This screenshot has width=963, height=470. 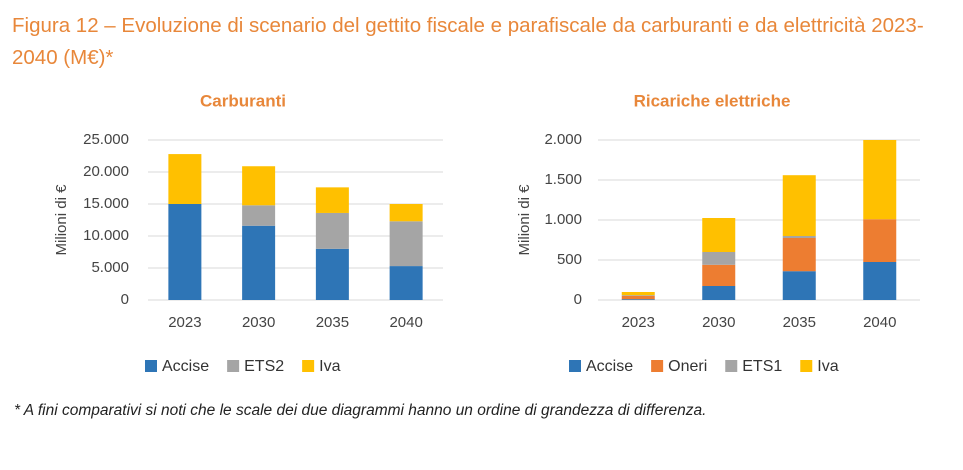 What do you see at coordinates (762, 366) in the screenshot?
I see `legend-label: ETS1` at bounding box center [762, 366].